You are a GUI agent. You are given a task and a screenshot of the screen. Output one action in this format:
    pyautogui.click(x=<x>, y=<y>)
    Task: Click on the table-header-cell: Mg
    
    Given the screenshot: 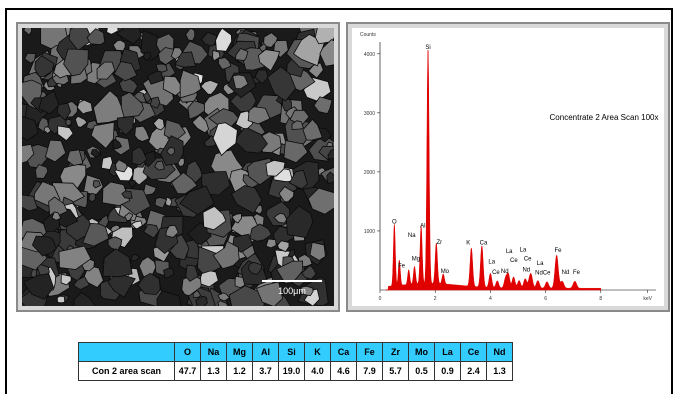 What is the action you would take?
    pyautogui.click(x=239, y=352)
    